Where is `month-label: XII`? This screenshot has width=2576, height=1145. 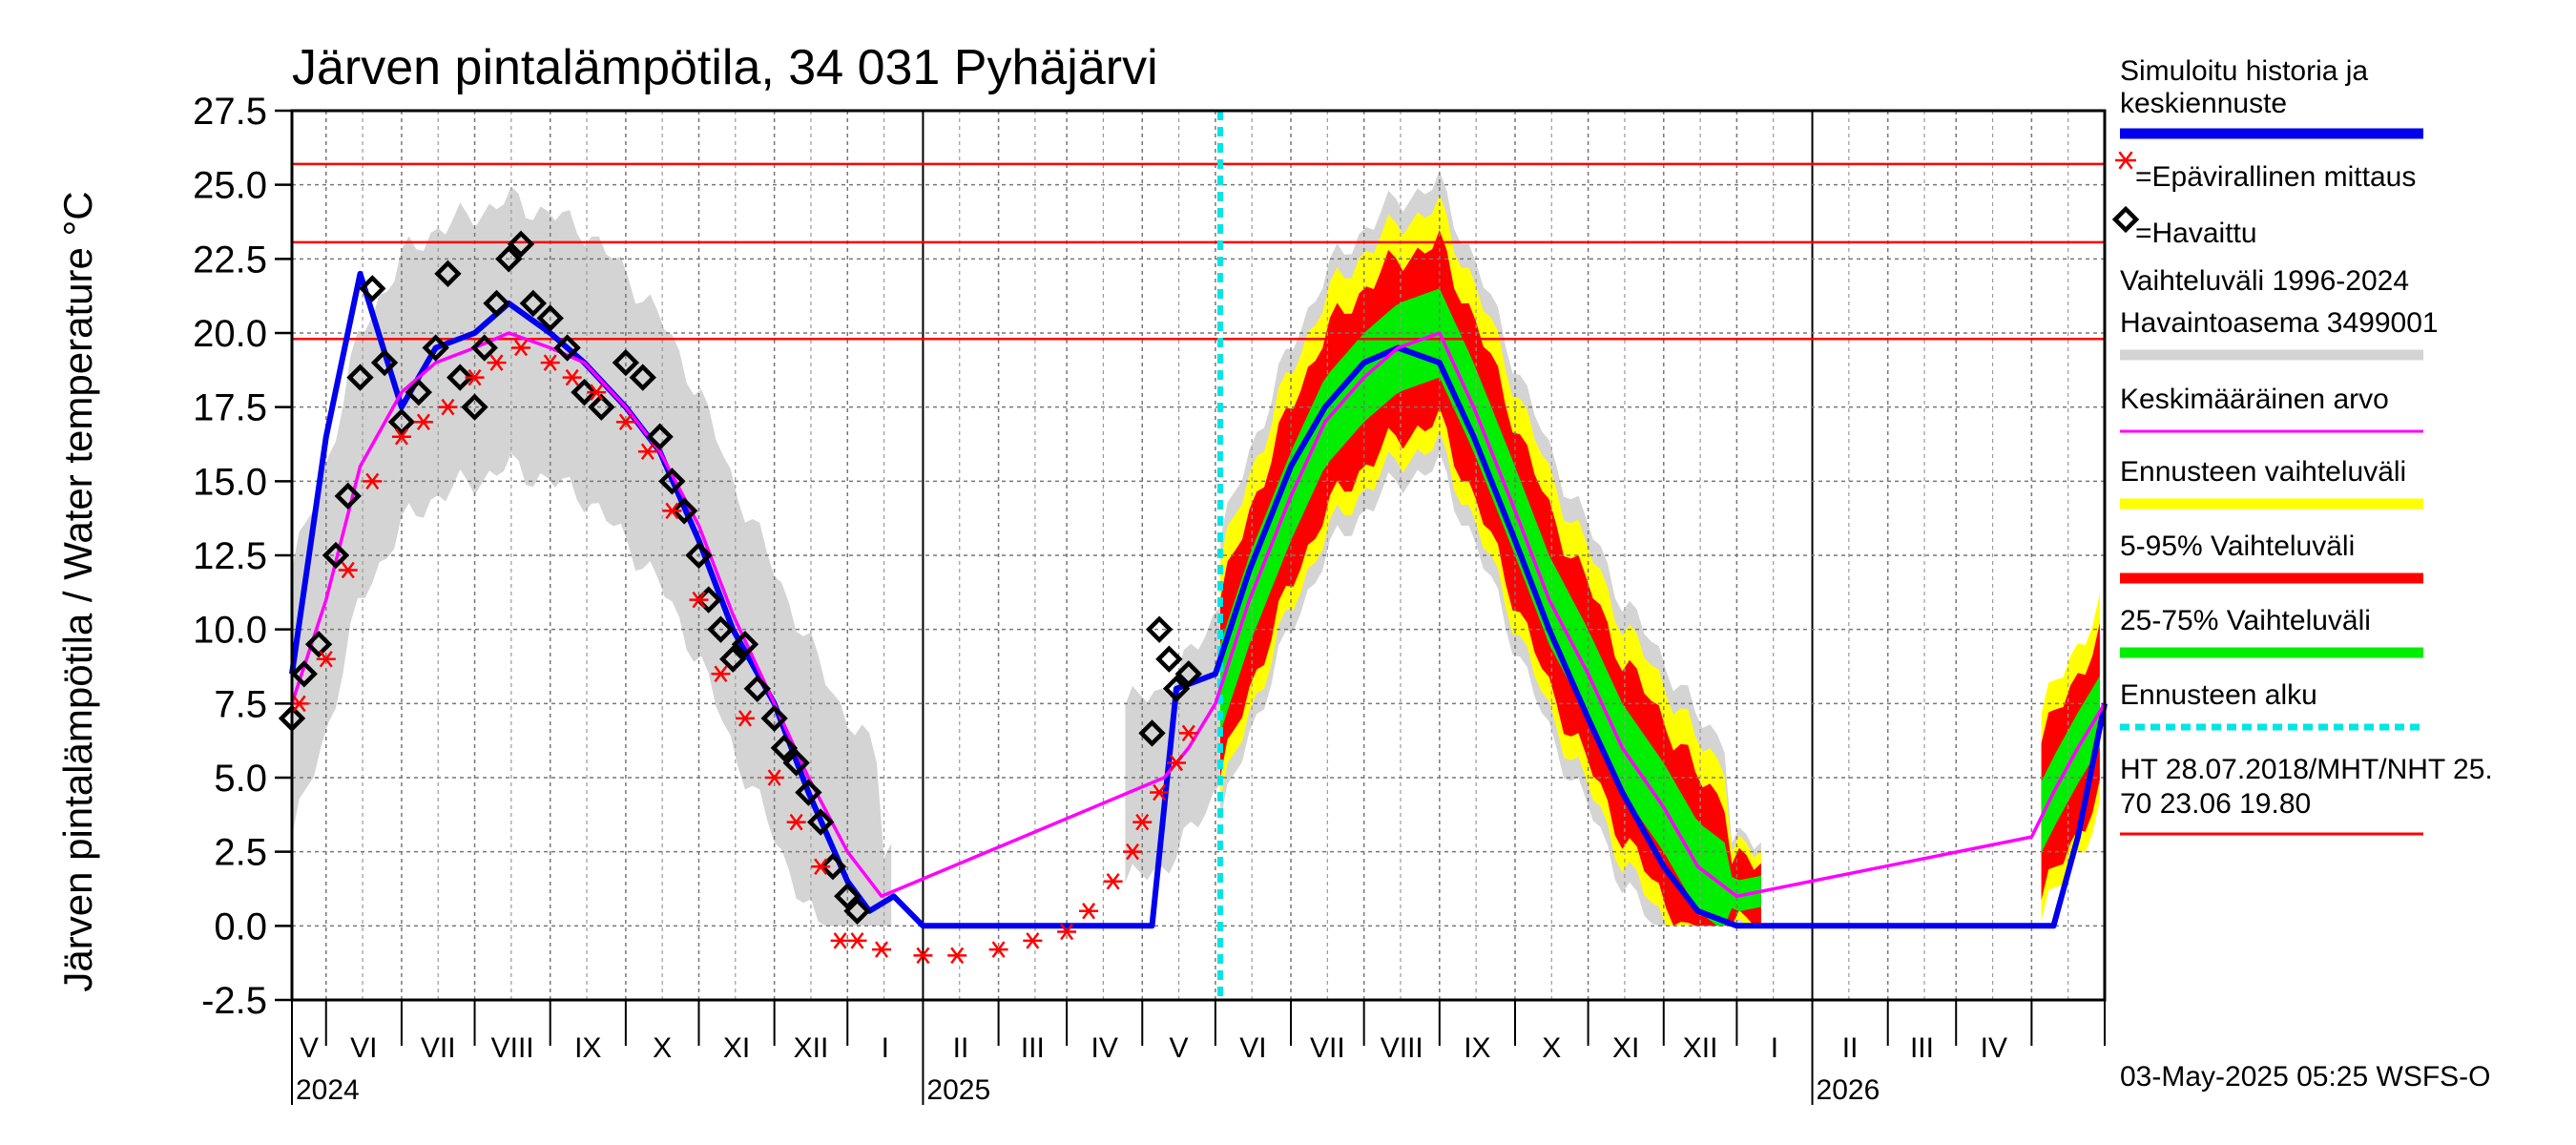 month-label: XII is located at coordinates (811, 1048).